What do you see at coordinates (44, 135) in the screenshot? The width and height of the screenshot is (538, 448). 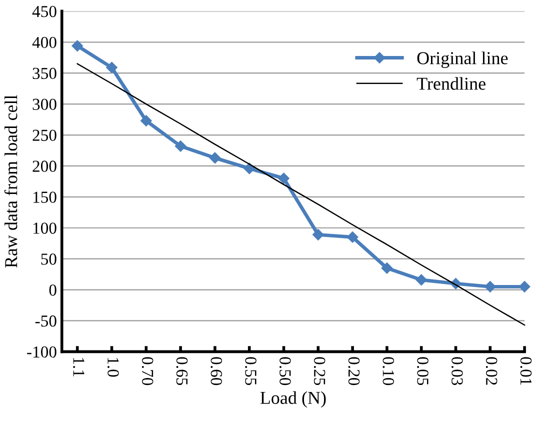 I see `y-tick-label: 250` at bounding box center [44, 135].